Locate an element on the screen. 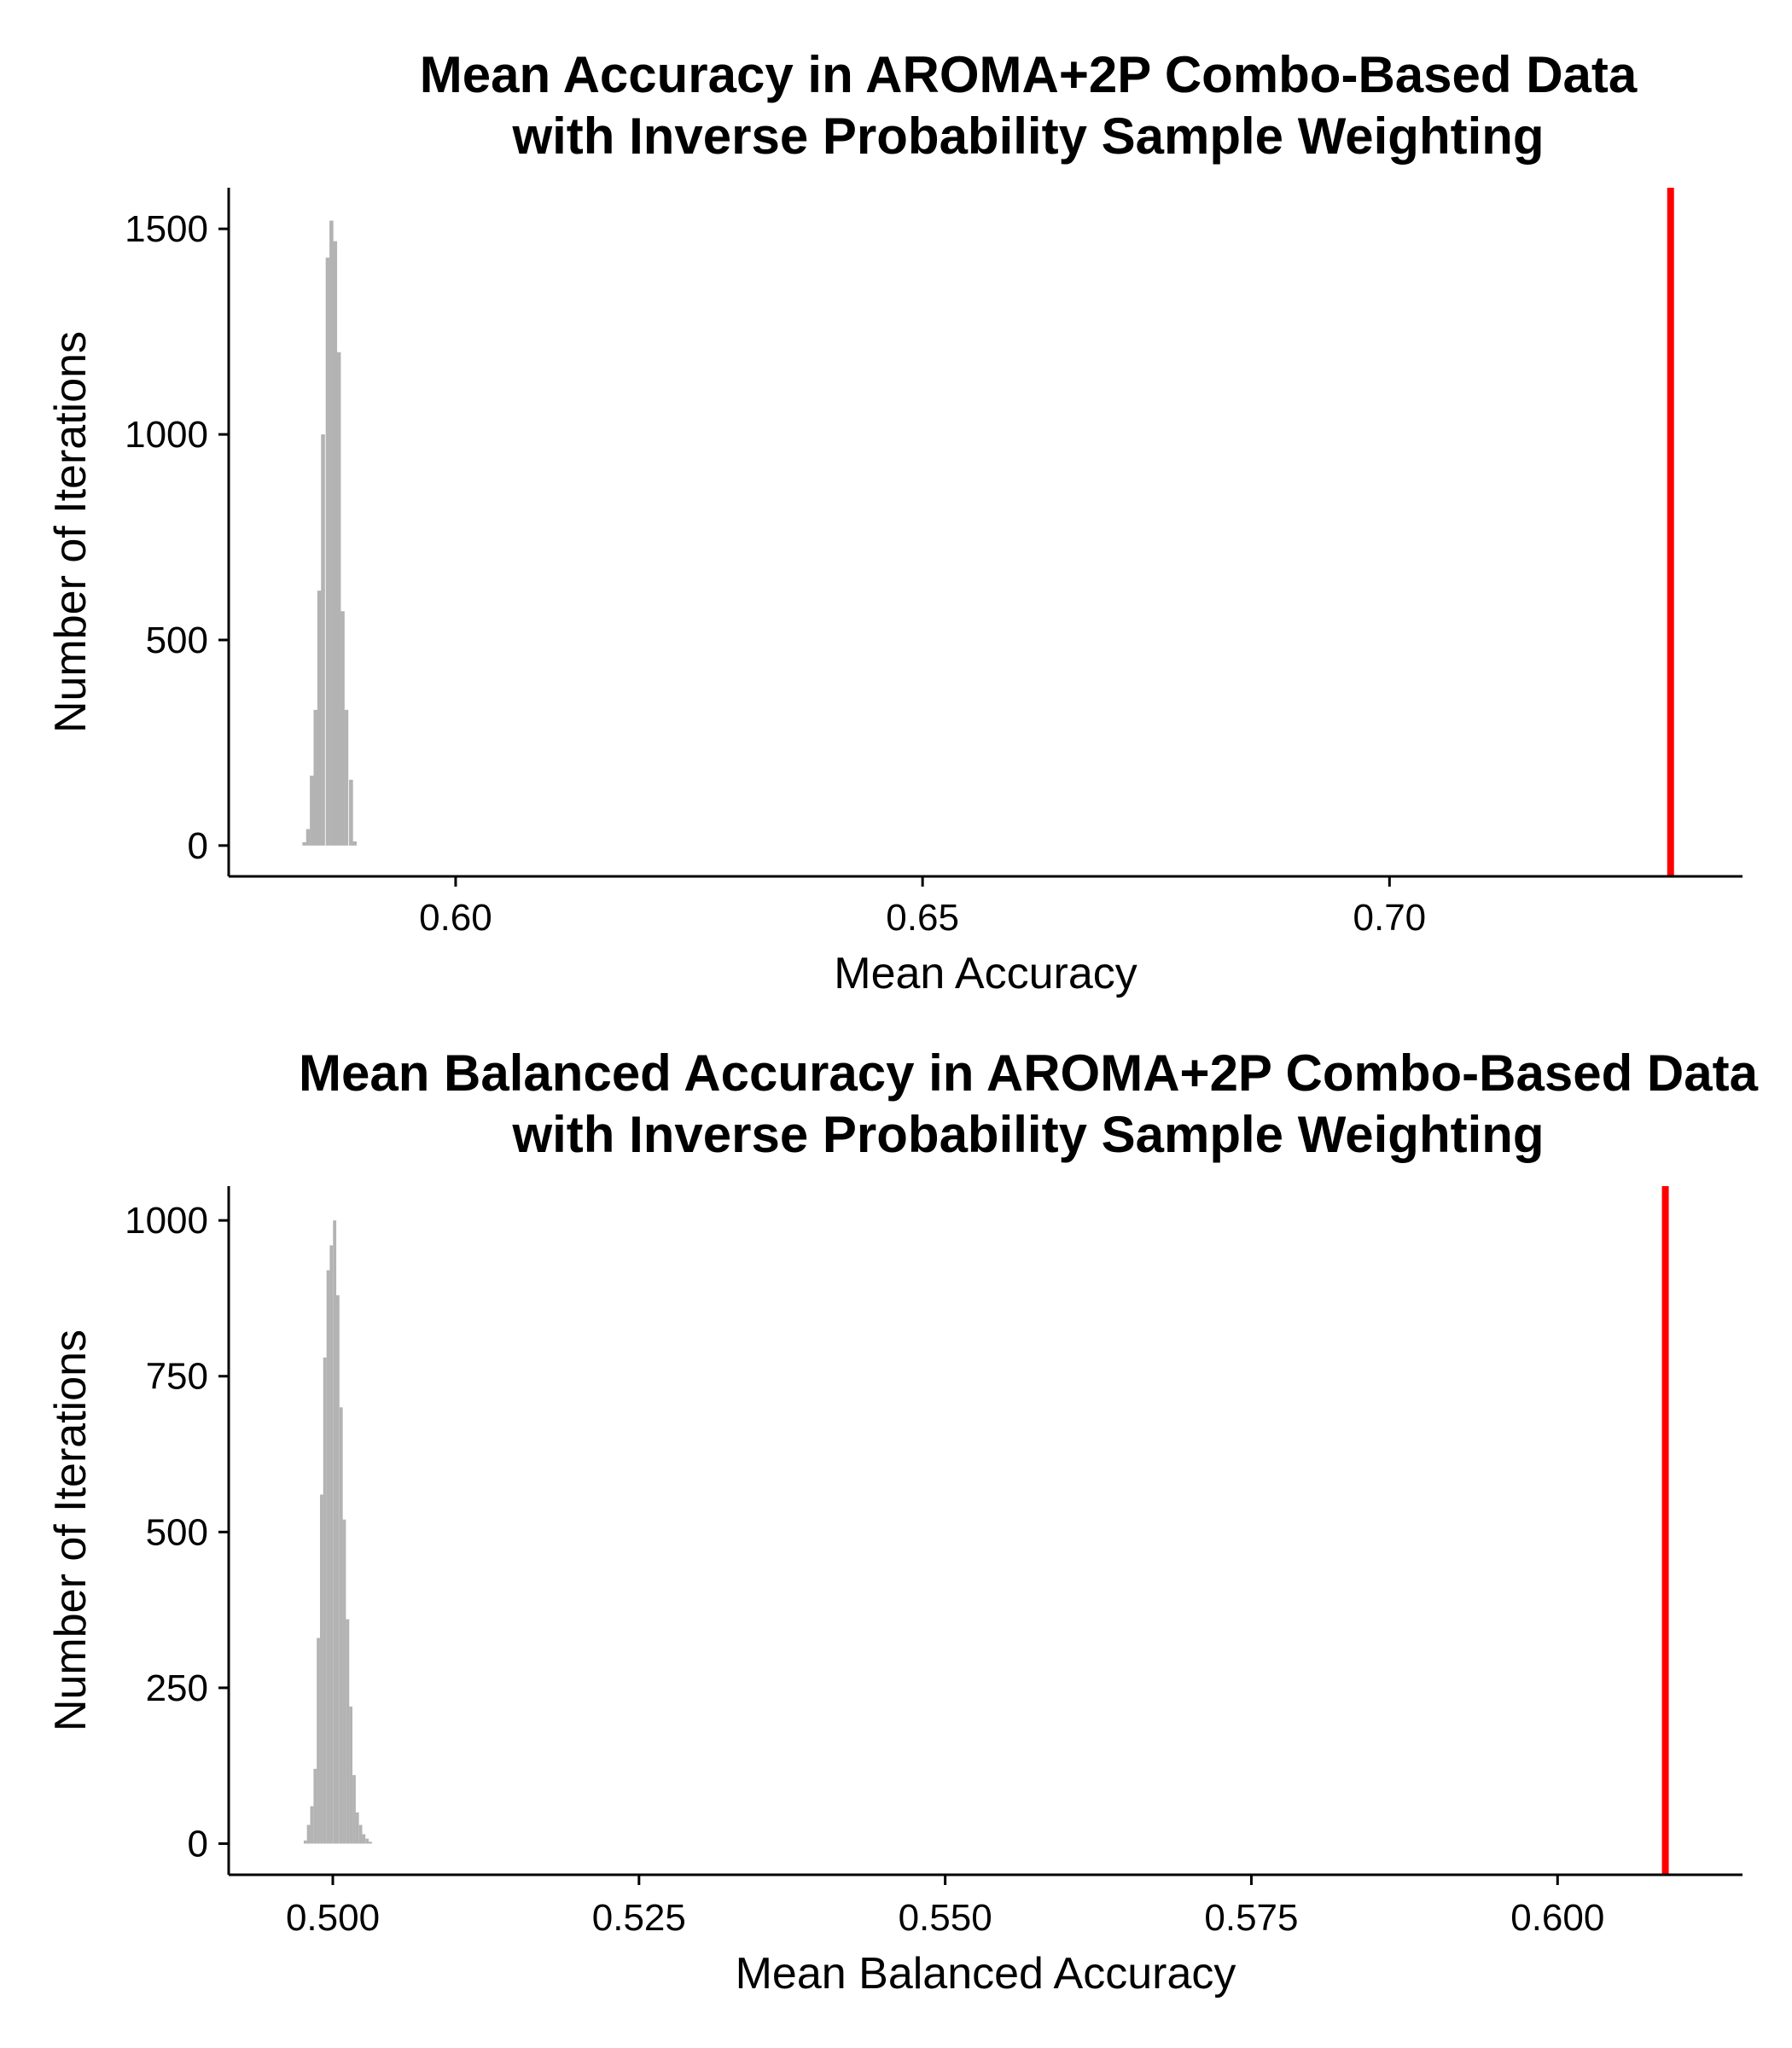 The width and height of the screenshot is (1792, 2048). x-tick-label: 0.575 is located at coordinates (1251, 1918).